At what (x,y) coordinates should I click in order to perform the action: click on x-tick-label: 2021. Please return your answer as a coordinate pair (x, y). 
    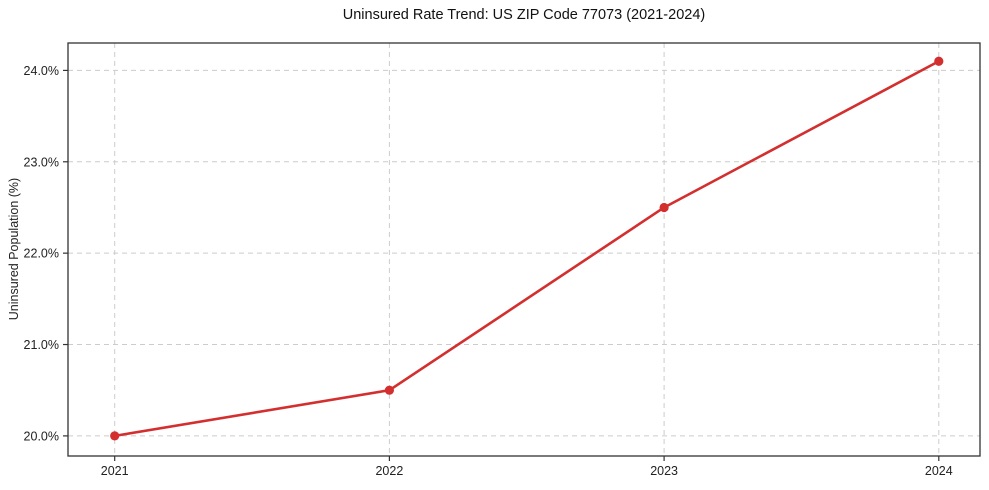
    Looking at the image, I should click on (115, 471).